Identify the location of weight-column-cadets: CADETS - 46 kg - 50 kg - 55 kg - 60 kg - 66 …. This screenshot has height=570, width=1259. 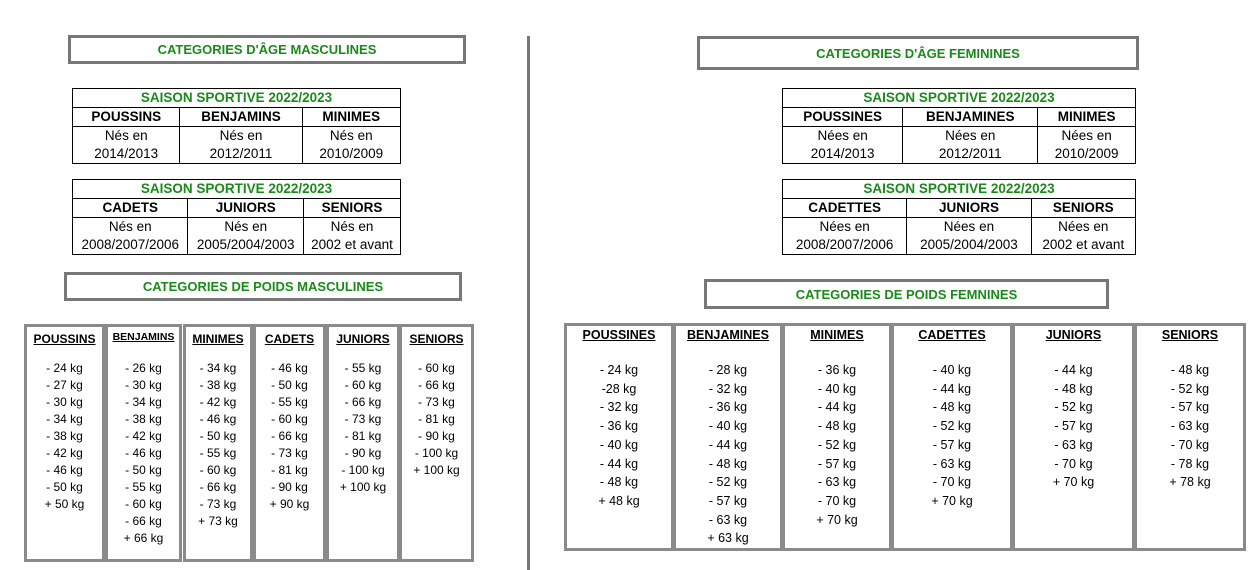
(289, 443).